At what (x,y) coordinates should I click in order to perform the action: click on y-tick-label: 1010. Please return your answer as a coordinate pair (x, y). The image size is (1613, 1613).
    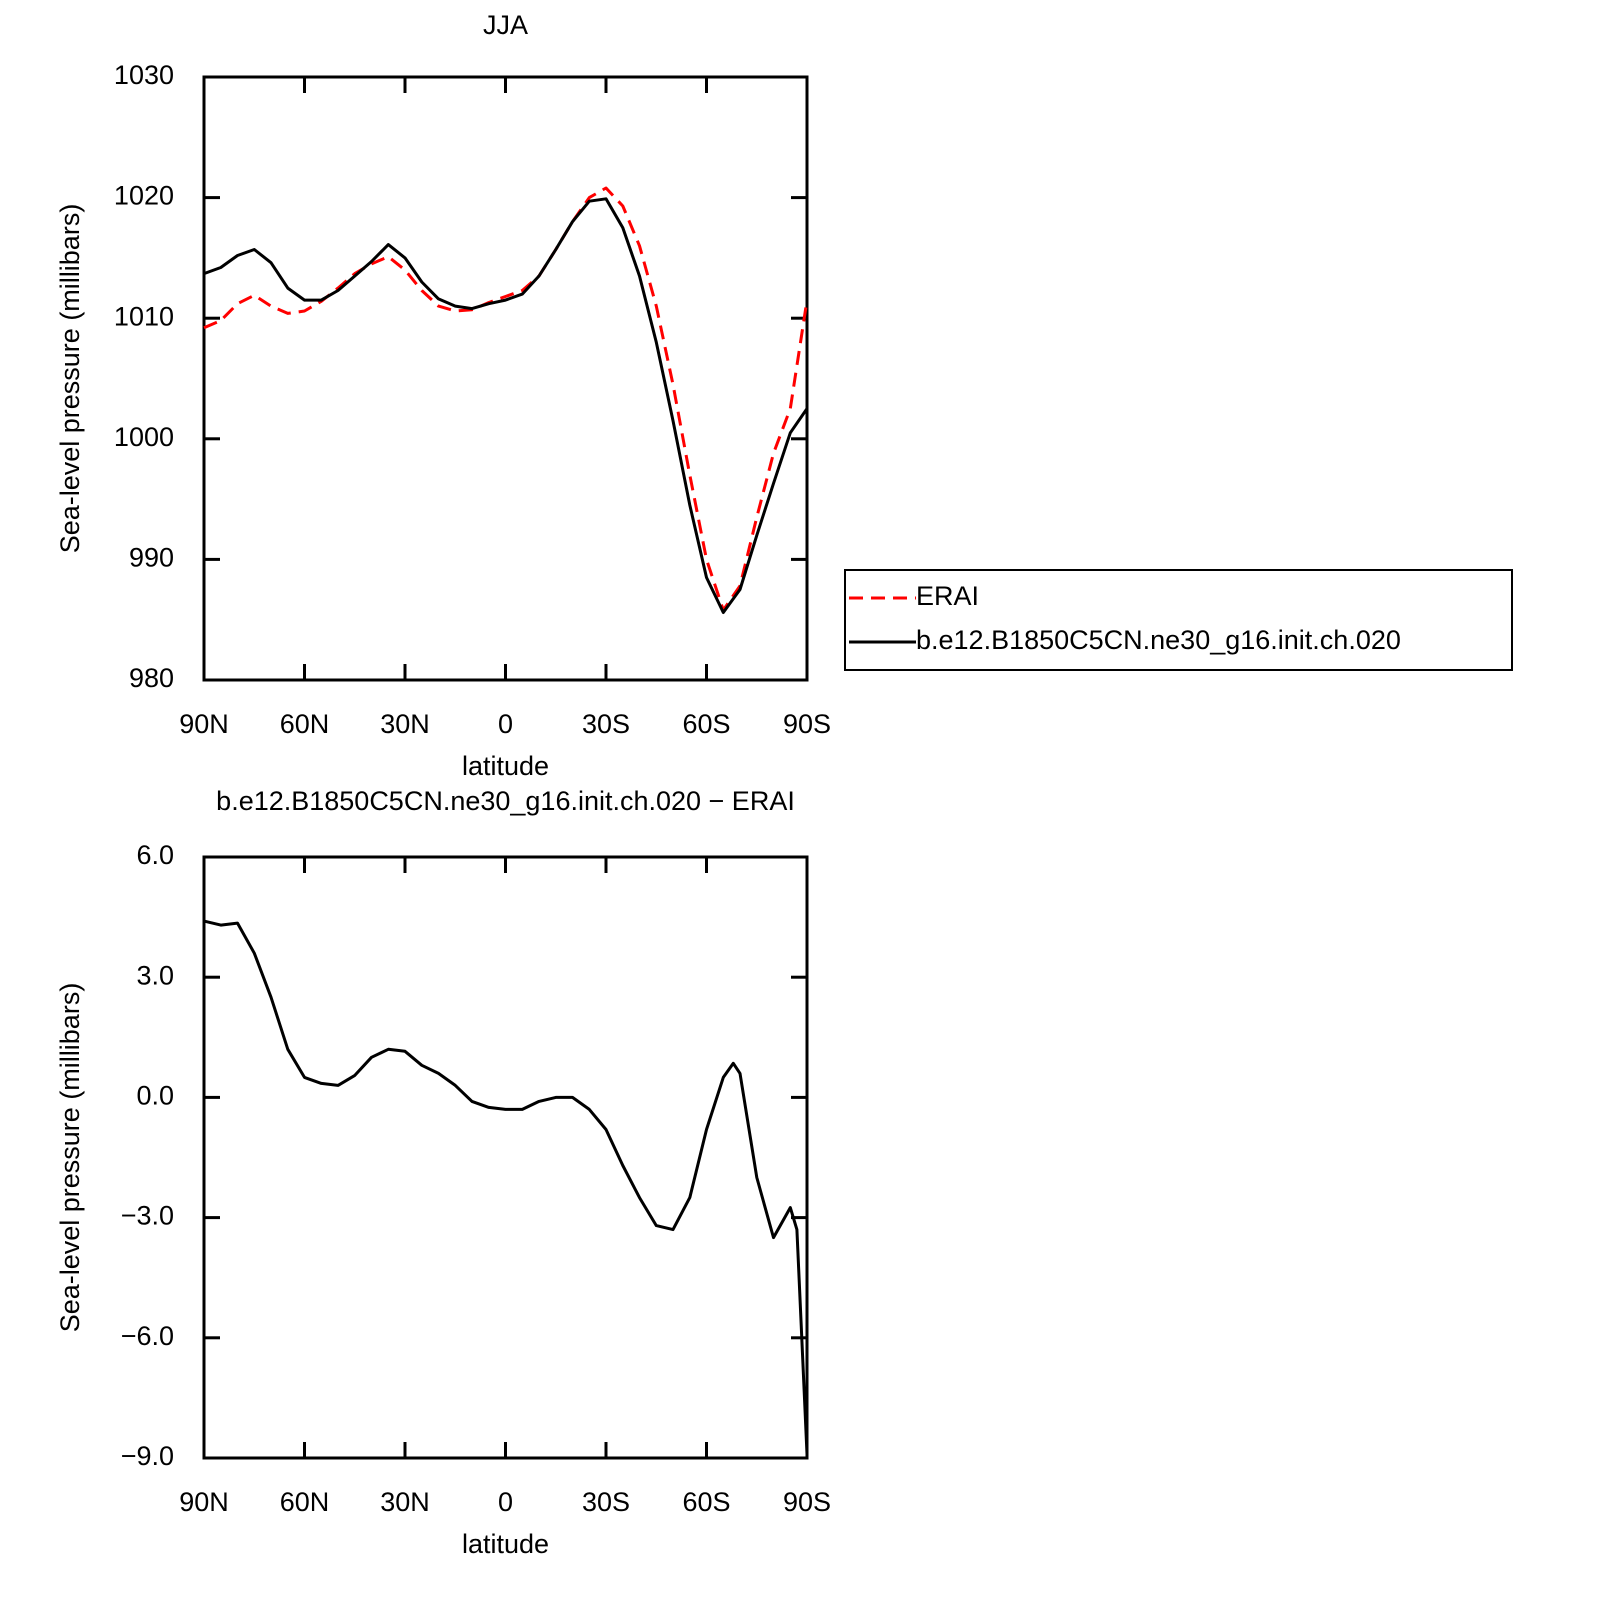
    Looking at the image, I should click on (144, 316).